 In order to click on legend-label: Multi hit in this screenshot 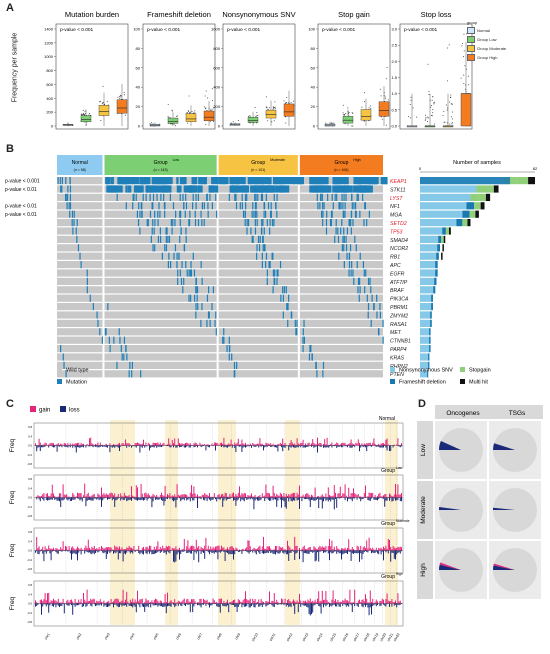, I will do `click(478, 383)`.